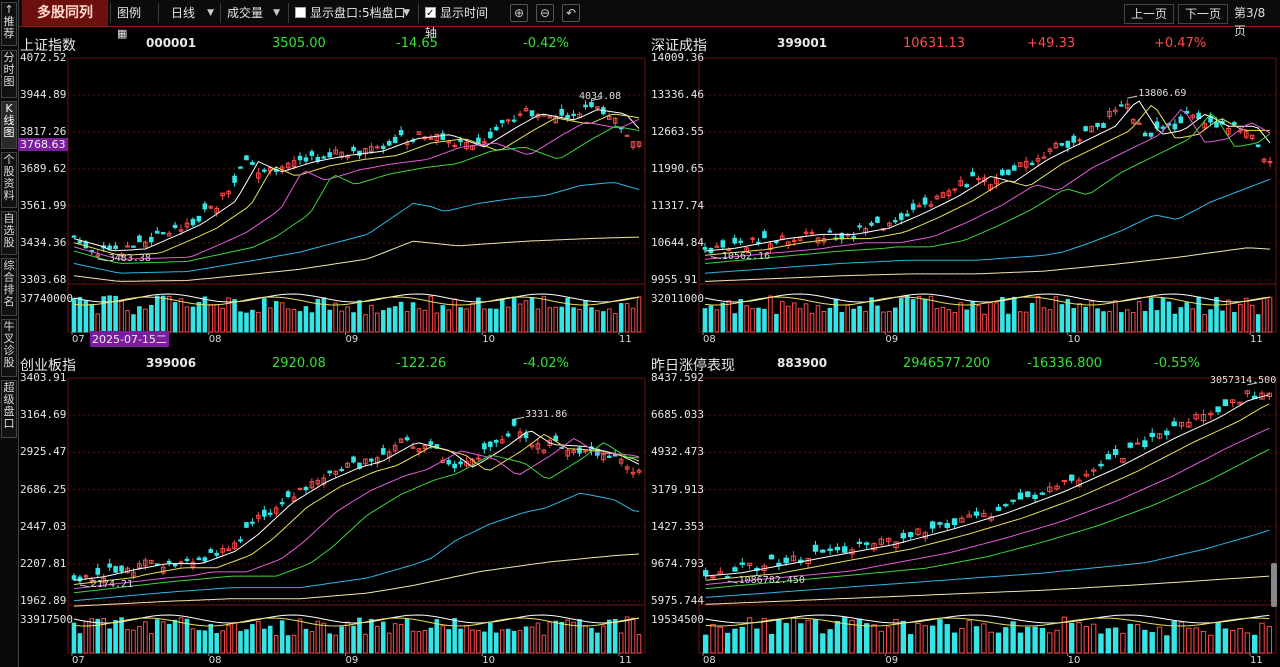 The height and width of the screenshot is (667, 1280). I want to click on sidebar-item-ranking: 综合排名, so click(9, 287).